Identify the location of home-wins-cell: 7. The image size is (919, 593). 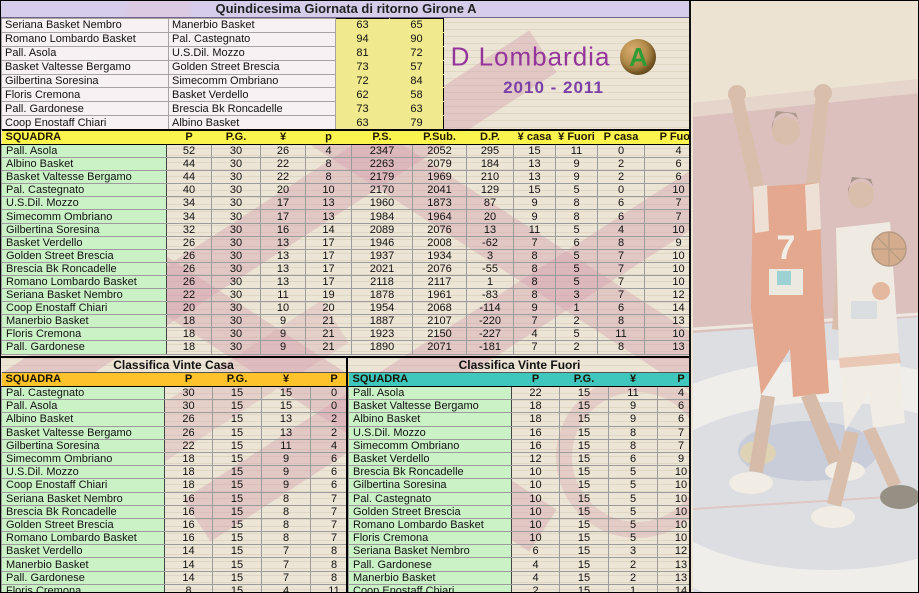
(534, 347).